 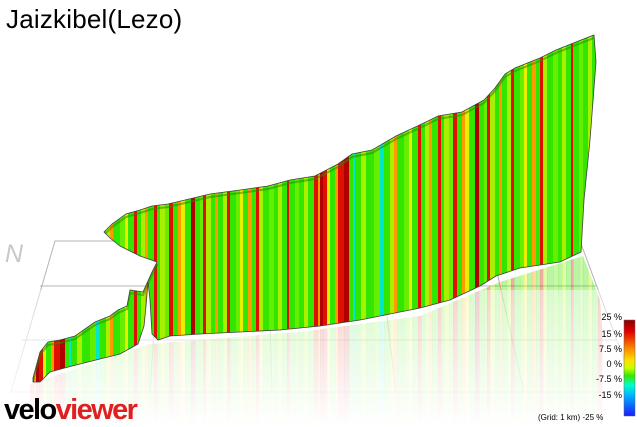 What do you see at coordinates (559, 417) in the screenshot?
I see `grid-note-text: (Grid: 1 km)` at bounding box center [559, 417].